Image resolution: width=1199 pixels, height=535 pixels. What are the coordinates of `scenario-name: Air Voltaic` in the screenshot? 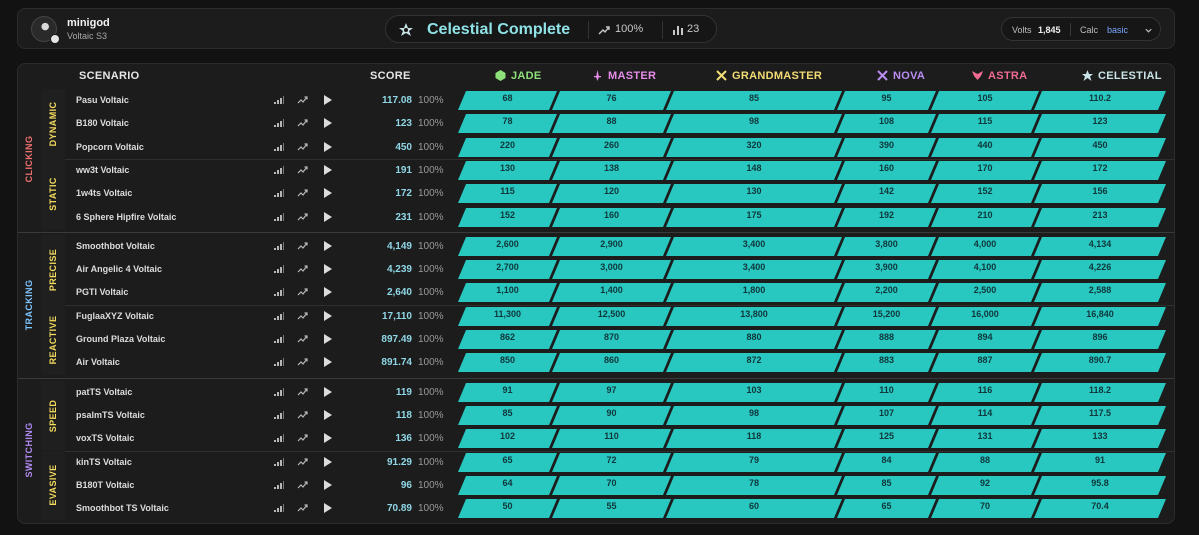 It's located at (98, 362).